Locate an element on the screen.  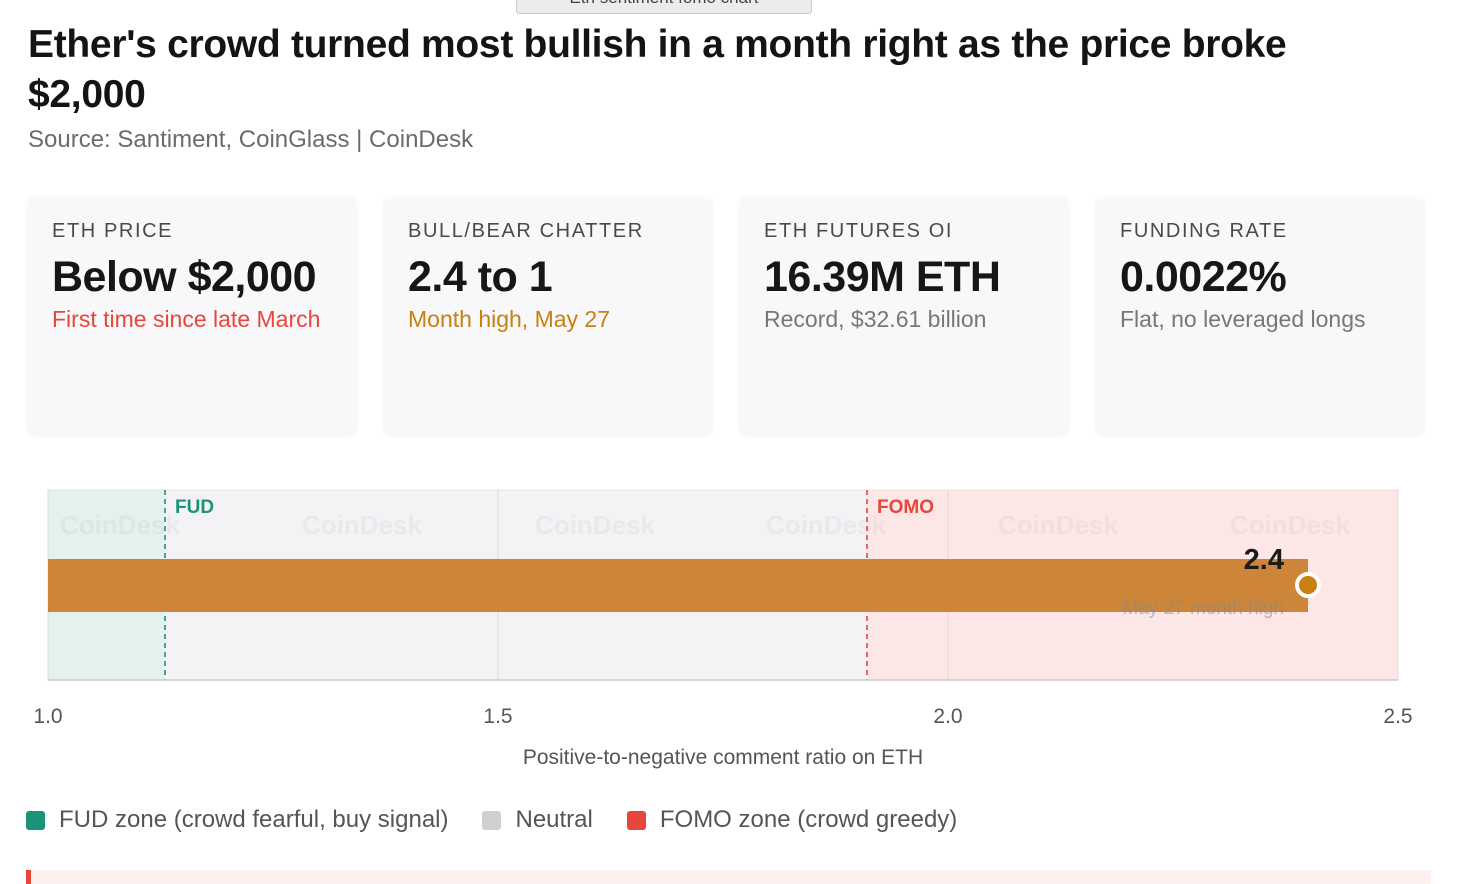
threshold-label-fomo: FOMO is located at coordinates (905, 507).